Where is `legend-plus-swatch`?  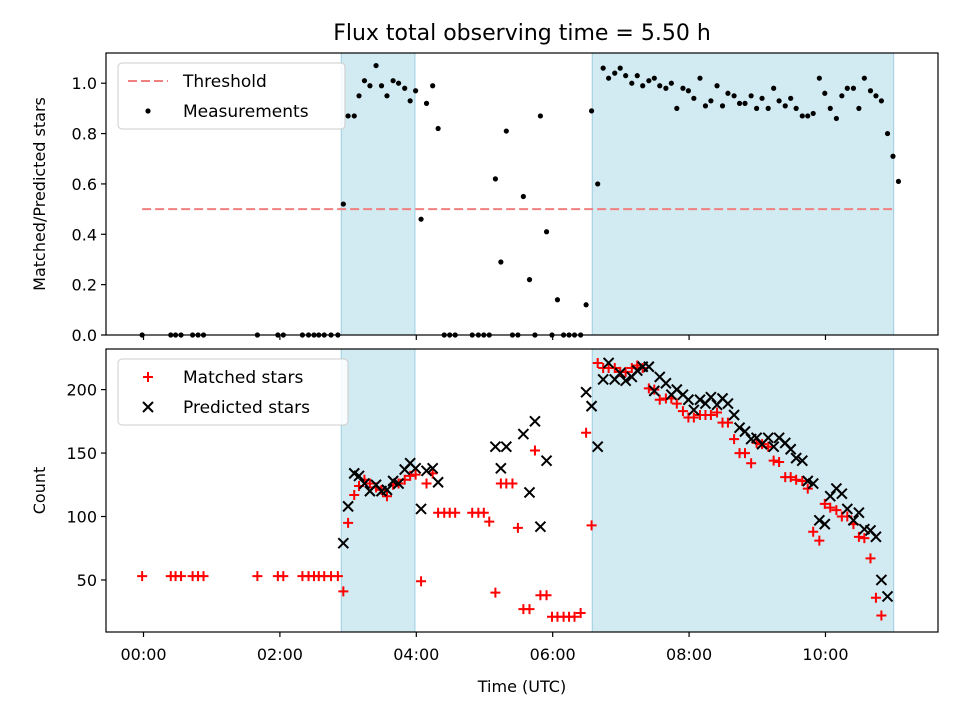 legend-plus-swatch is located at coordinates (148, 377).